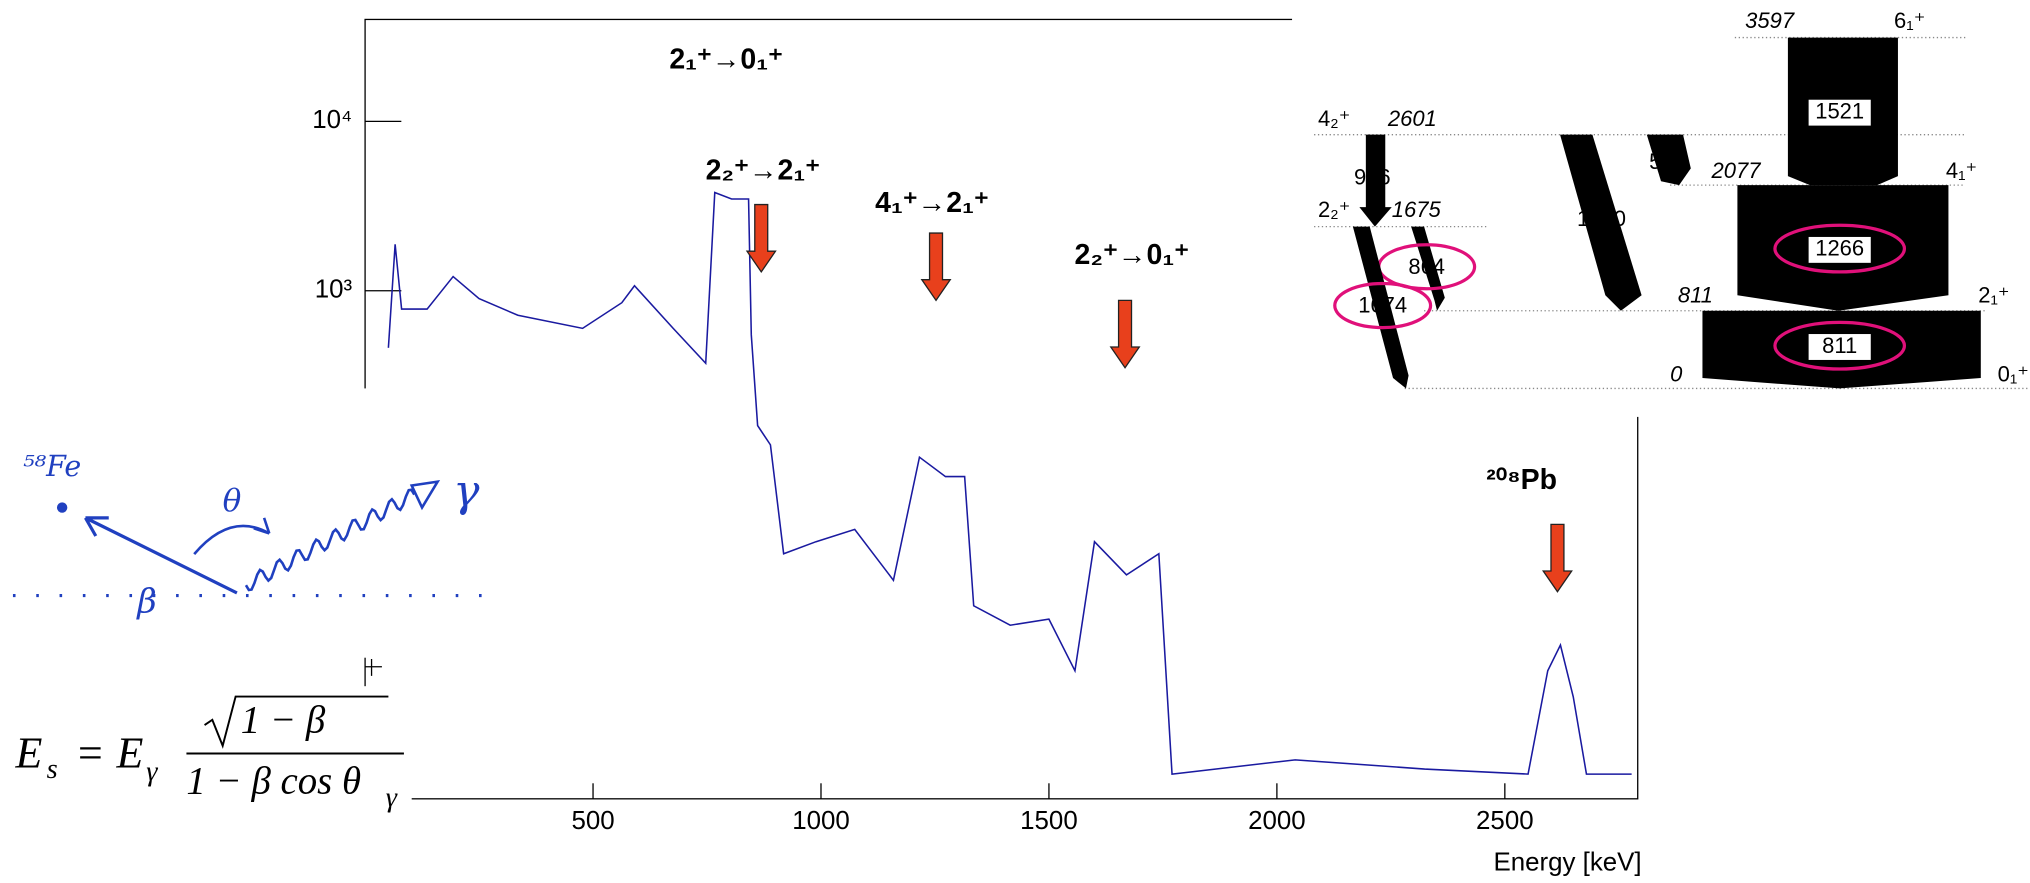 This screenshot has height=883, width=2030. Describe the element at coordinates (1277, 821) in the screenshot. I see `x-tick-label: 2000` at that location.